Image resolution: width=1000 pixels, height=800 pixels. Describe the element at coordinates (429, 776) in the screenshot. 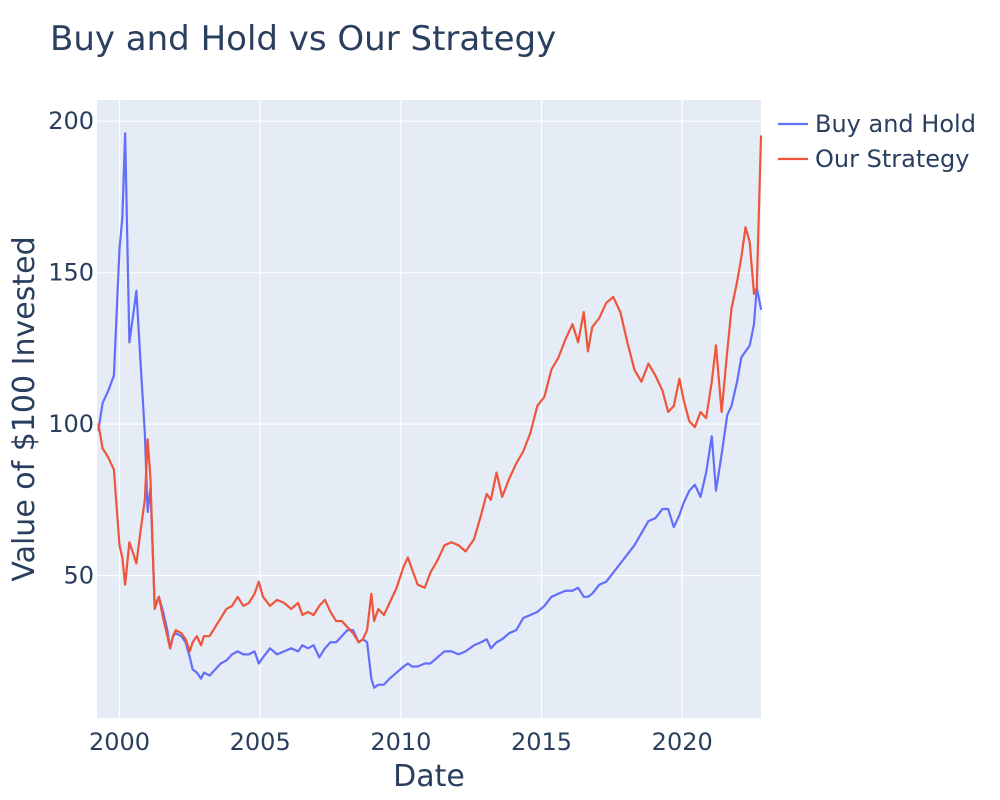

I see `x-axis-title: Date` at that location.